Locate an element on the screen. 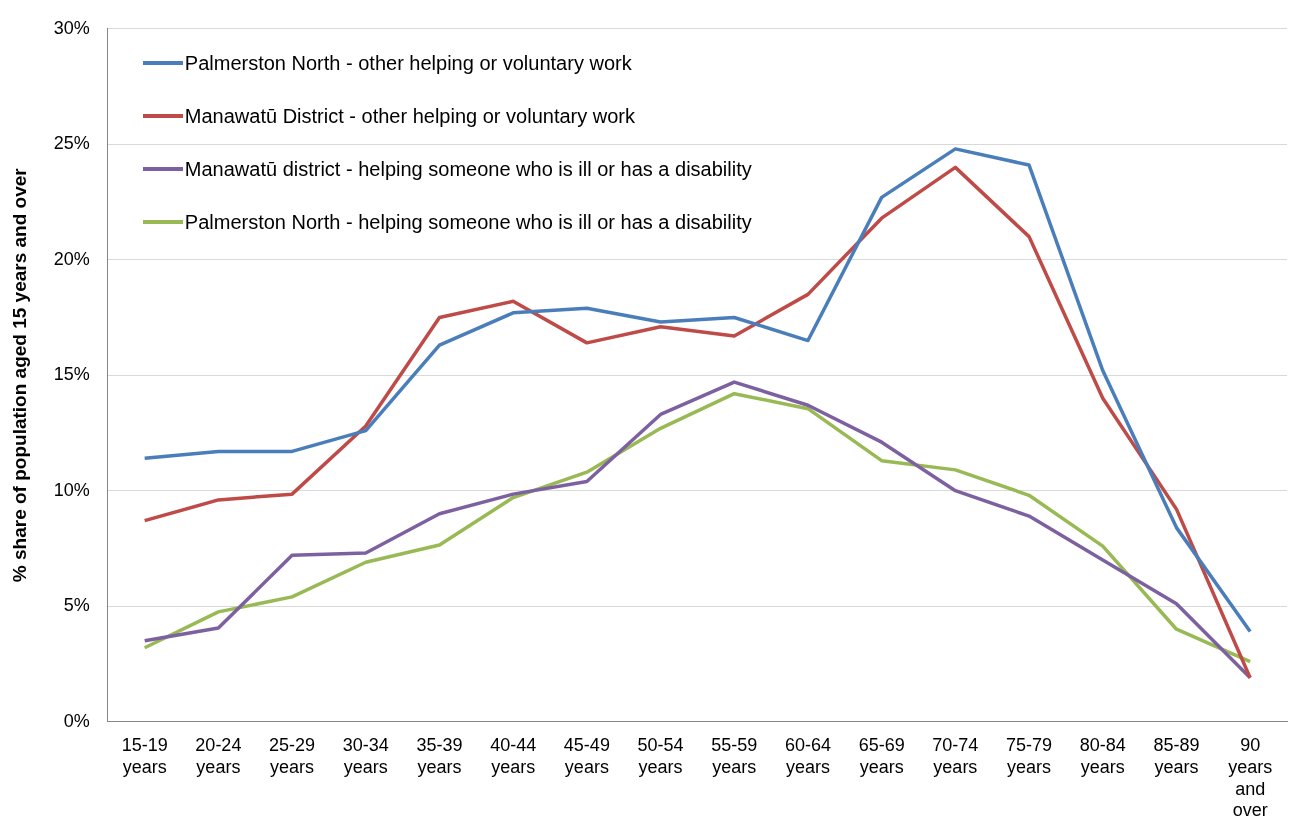  x-tick-label: 15-19 years is located at coordinates (144, 756).